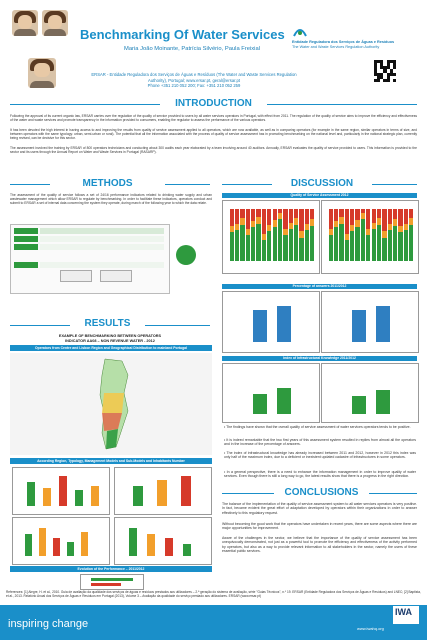  I want to click on discussion-panel-2-title: Percentage of answers 2011/2012, so click(319, 286).